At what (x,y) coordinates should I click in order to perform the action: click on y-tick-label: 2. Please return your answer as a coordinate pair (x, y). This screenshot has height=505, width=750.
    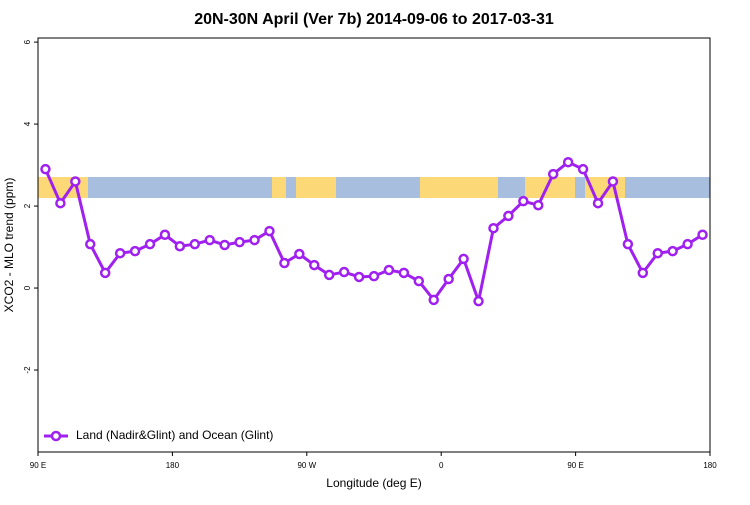
    Looking at the image, I should click on (27, 205).